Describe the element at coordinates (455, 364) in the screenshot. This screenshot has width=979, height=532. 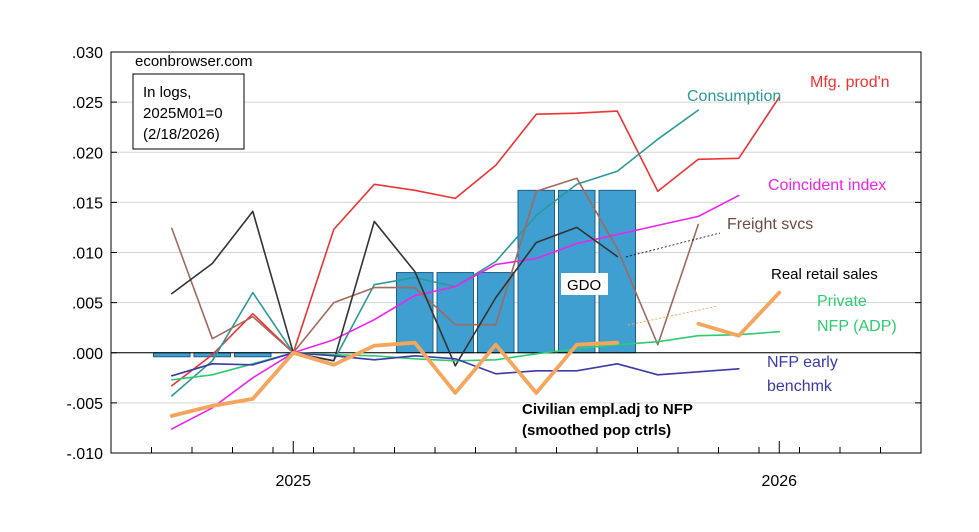
I see `series-line-nfp-early-benchmk` at that location.